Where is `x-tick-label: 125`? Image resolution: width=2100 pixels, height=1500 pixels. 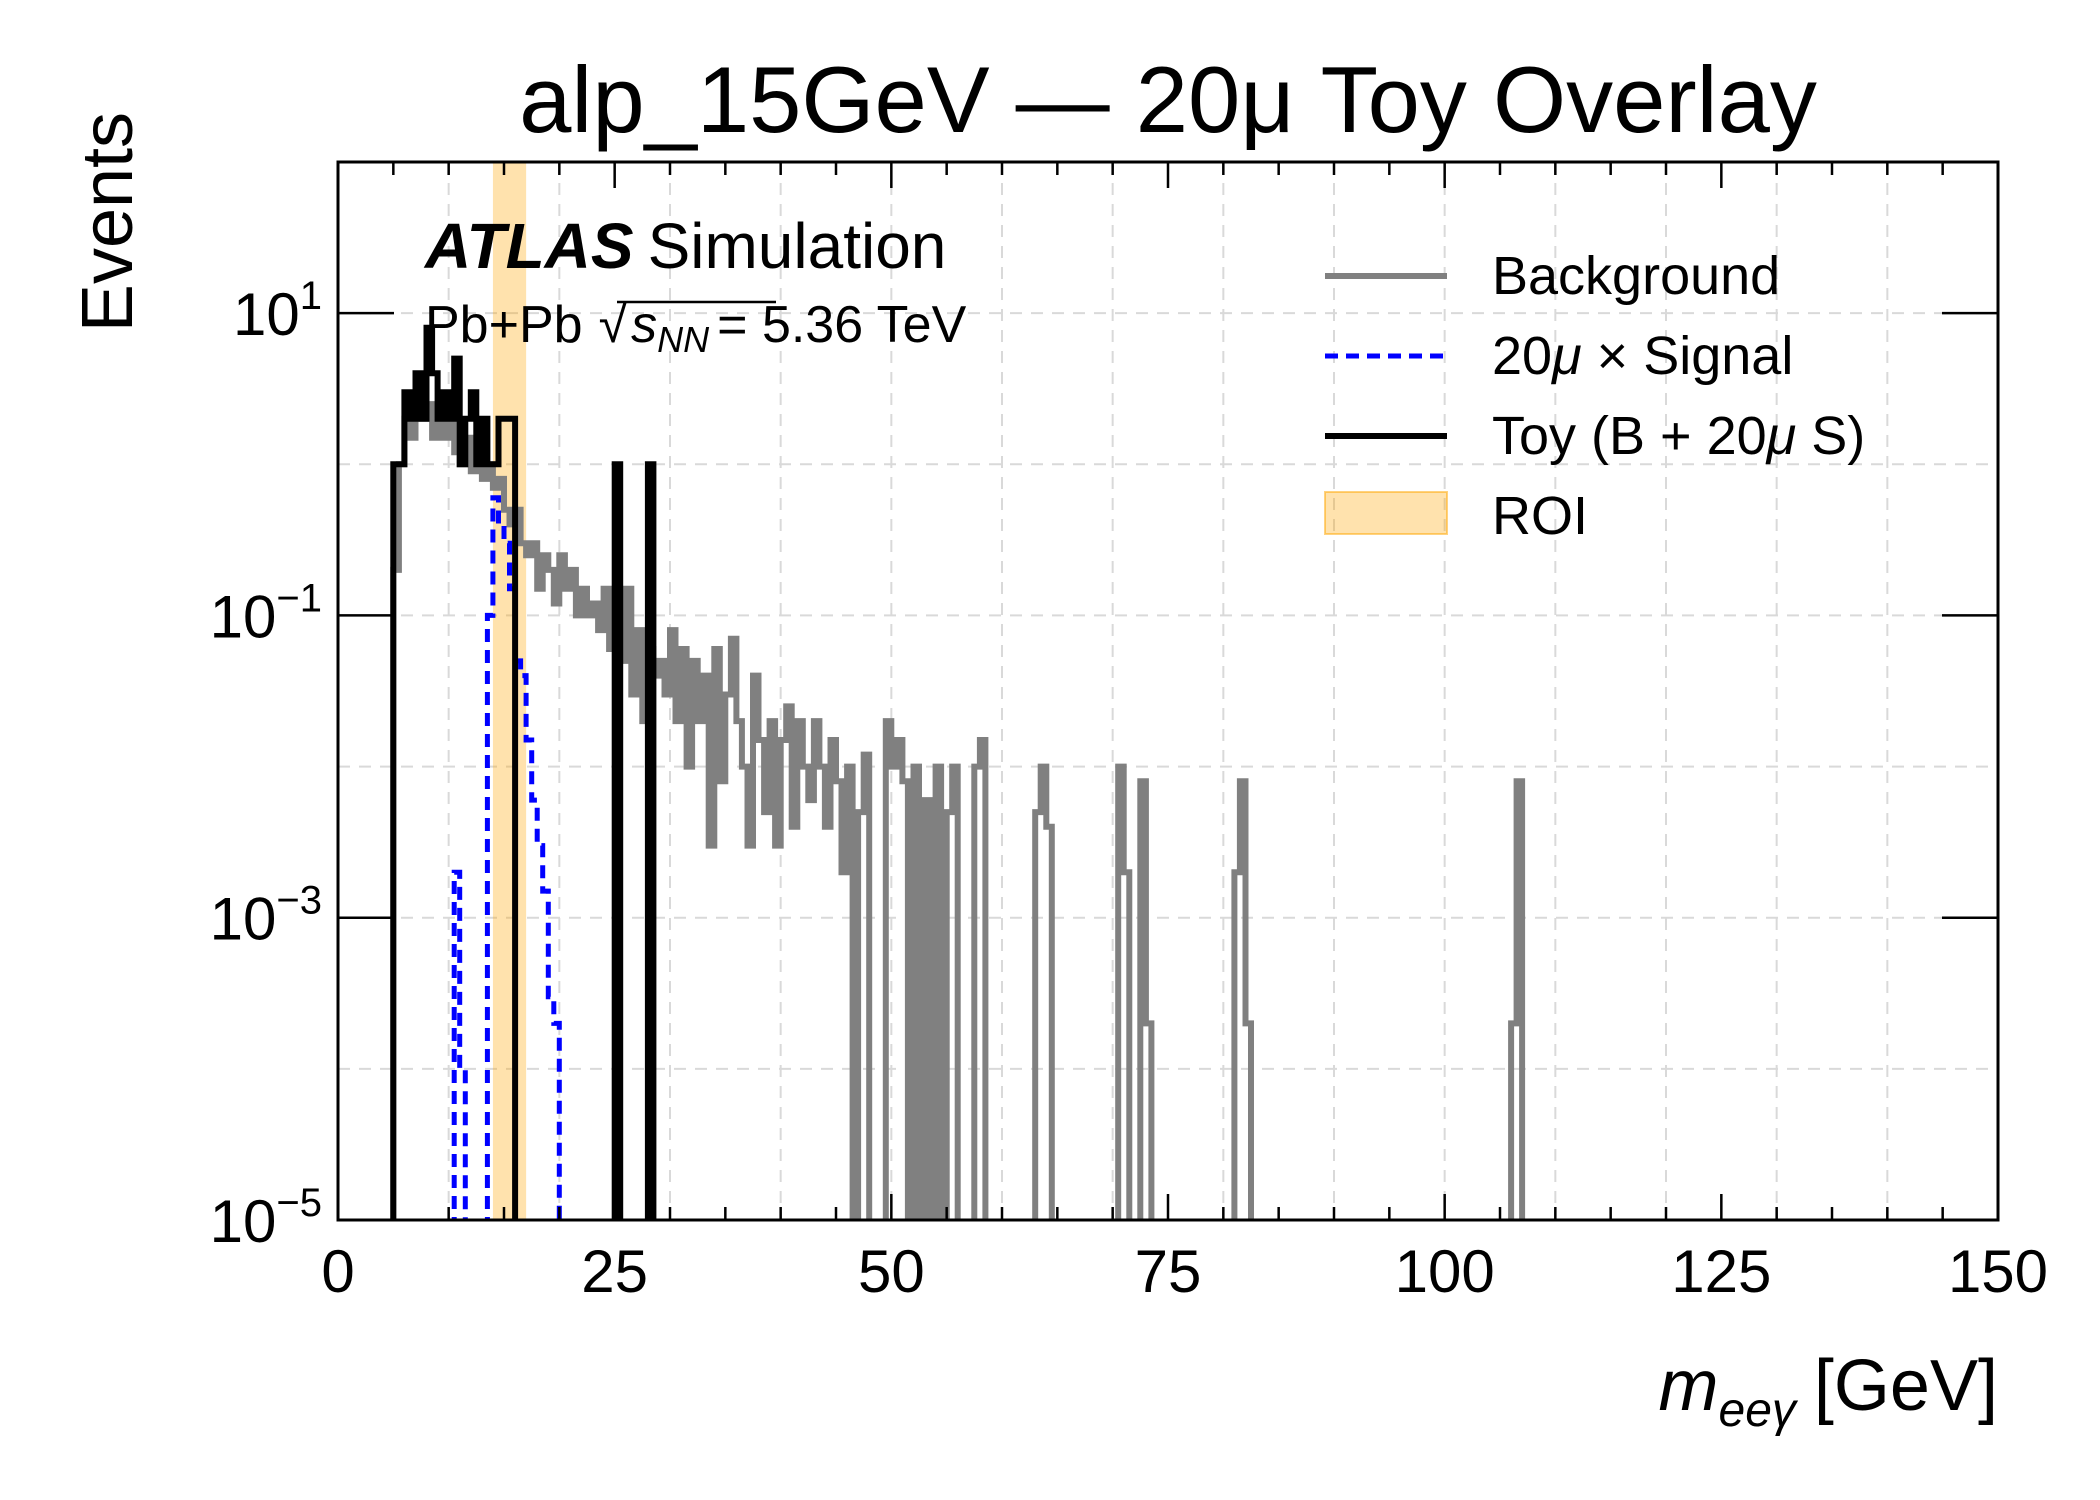
x-tick-label: 125 is located at coordinates (1721, 1271).